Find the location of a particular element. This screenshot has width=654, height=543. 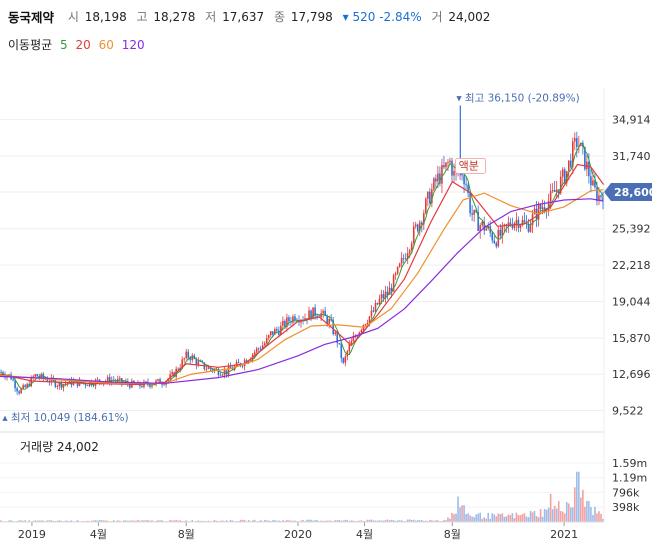

low-value: 17,637 is located at coordinates (243, 16).